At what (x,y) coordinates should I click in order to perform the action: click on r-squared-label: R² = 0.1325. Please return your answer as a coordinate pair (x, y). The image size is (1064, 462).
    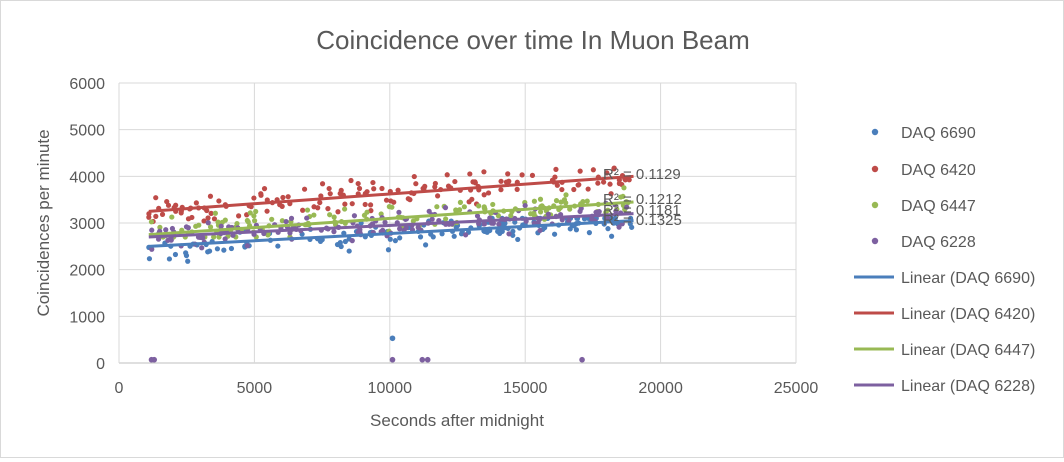
    Looking at the image, I should click on (642, 220).